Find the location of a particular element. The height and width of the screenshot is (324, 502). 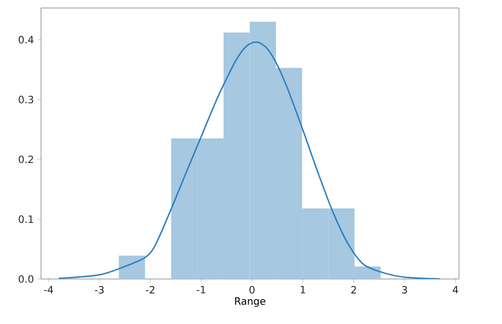

y-tick-label: 0.2 is located at coordinates (25, 160).